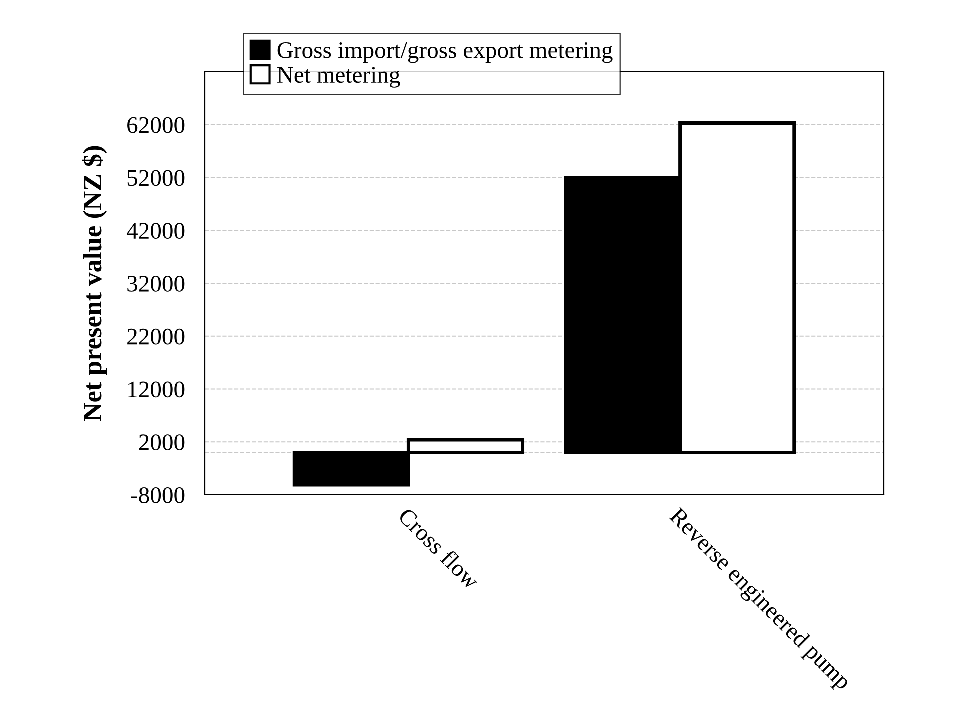 The image size is (963, 718). Describe the element at coordinates (158, 495) in the screenshot. I see `y-tick-label: -8000` at that location.